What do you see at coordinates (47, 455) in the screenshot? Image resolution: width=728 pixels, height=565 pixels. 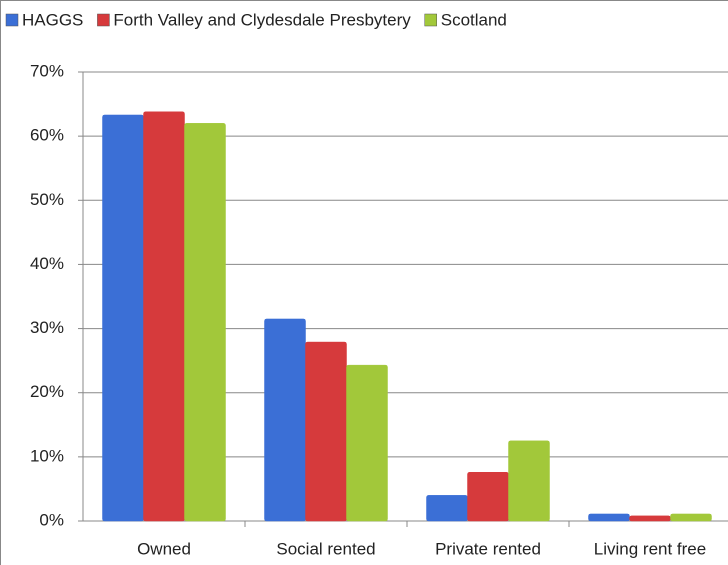 I see `y-tick-label: 10%` at bounding box center [47, 455].